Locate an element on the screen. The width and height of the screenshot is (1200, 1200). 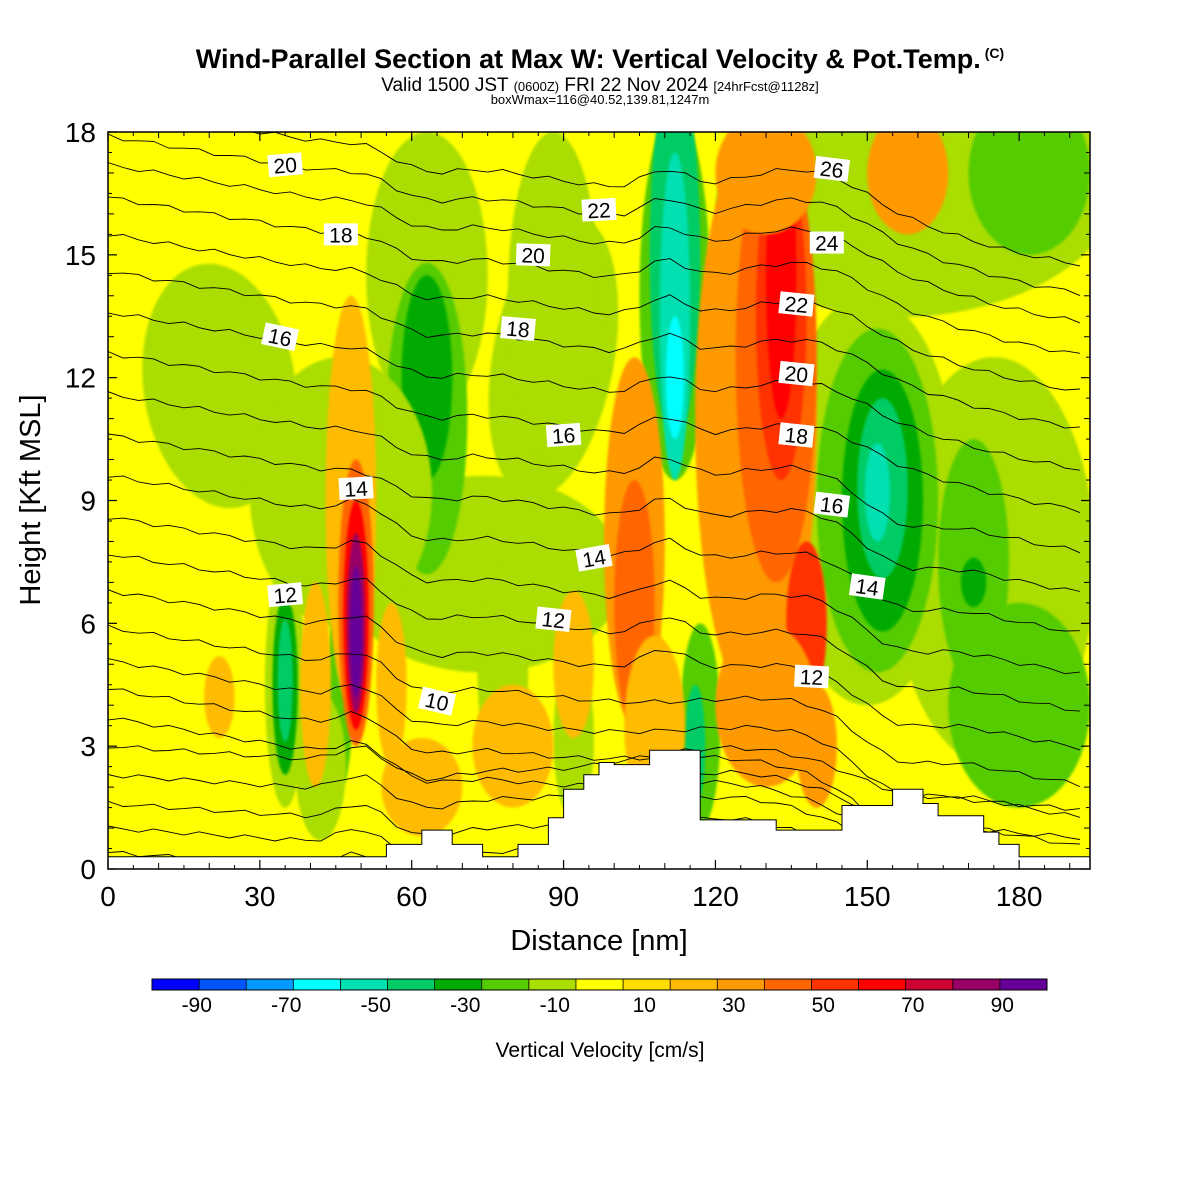
colorbar-label: Vertical Velocity [cm/s] is located at coordinates (600, 1050).